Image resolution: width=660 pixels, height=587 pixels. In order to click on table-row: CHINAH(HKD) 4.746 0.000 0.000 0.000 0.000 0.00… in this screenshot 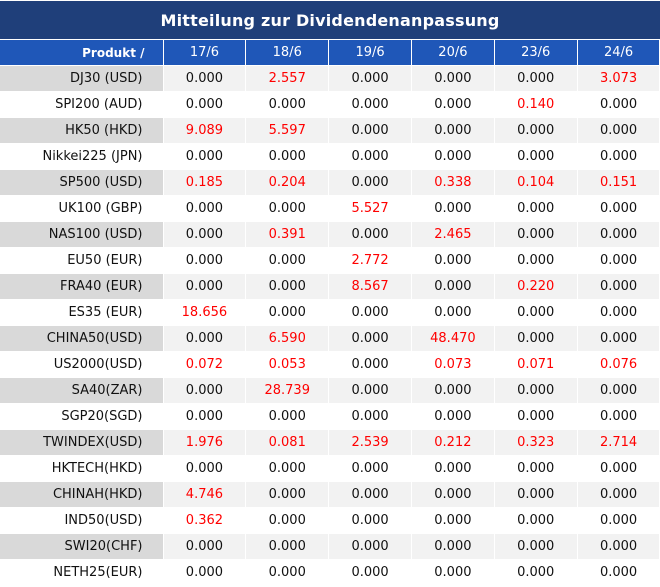, I will do `click(330, 494)`.